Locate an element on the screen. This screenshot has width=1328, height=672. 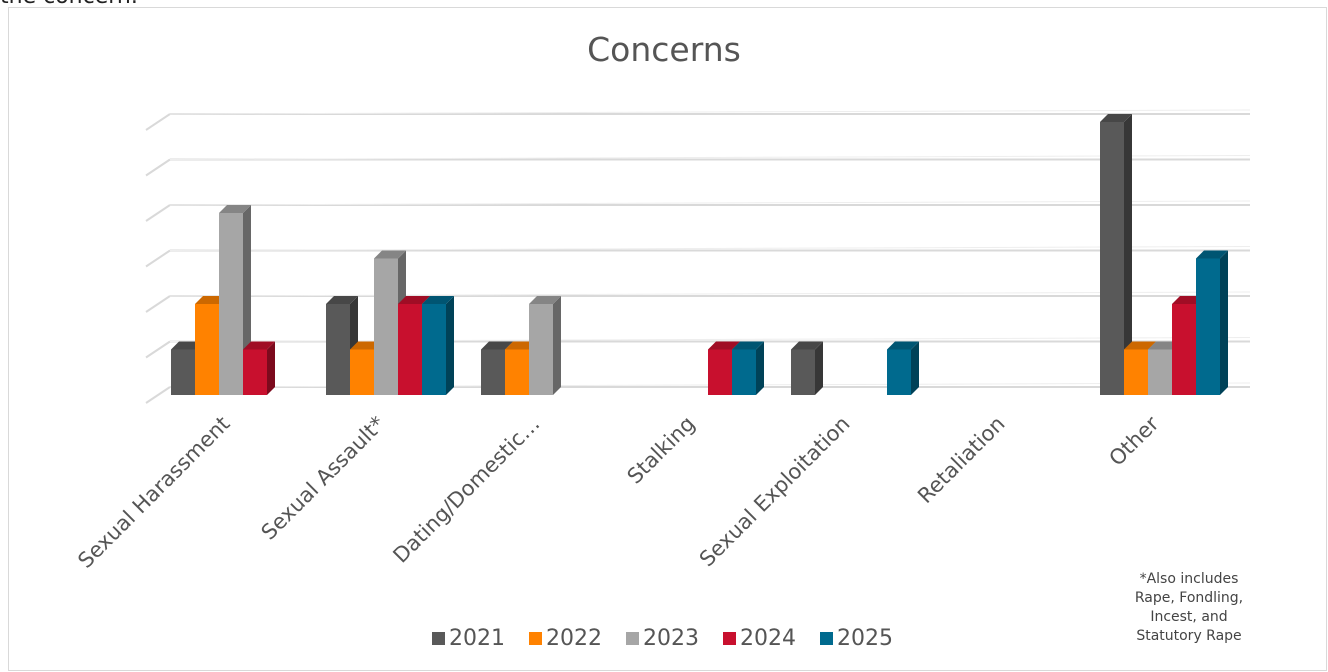
category-label: Sexual Assault* is located at coordinates (323, 478).